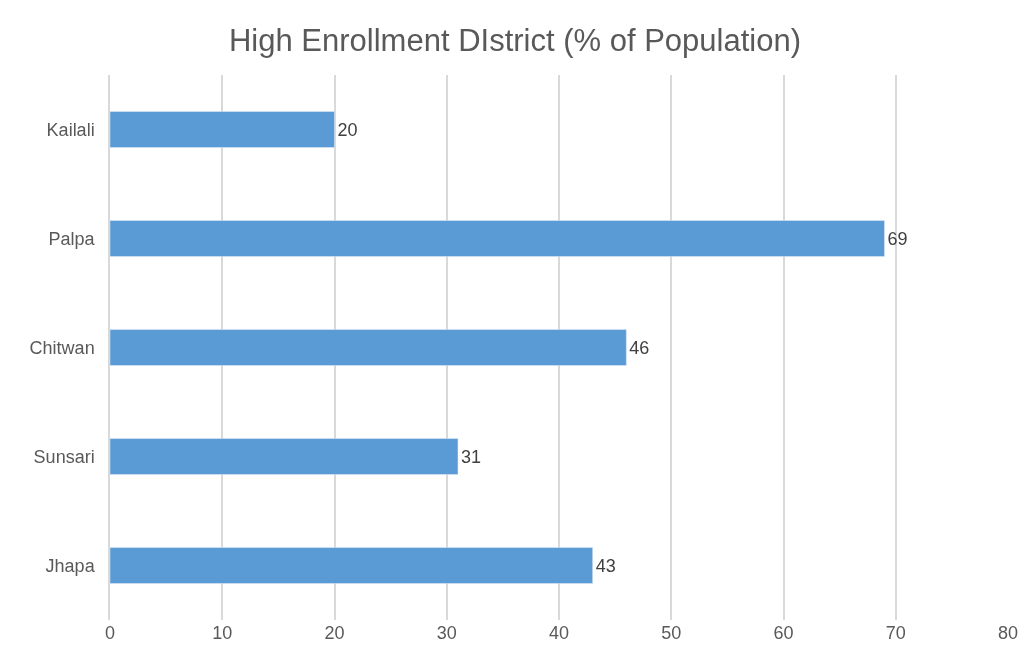 This screenshot has width=1030, height=660. Describe the element at coordinates (347, 129) in the screenshot. I see `data-label: 20` at that location.